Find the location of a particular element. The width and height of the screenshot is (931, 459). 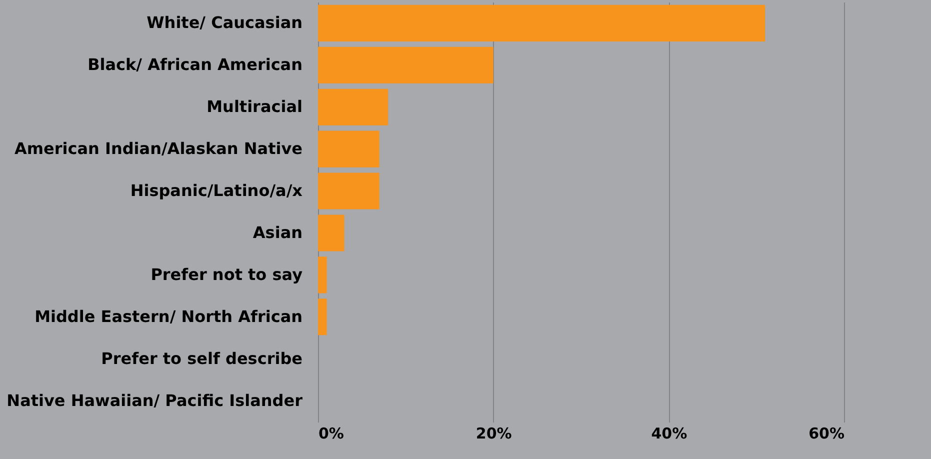

y-tick-label: Prefer to self describe is located at coordinates (202, 358).